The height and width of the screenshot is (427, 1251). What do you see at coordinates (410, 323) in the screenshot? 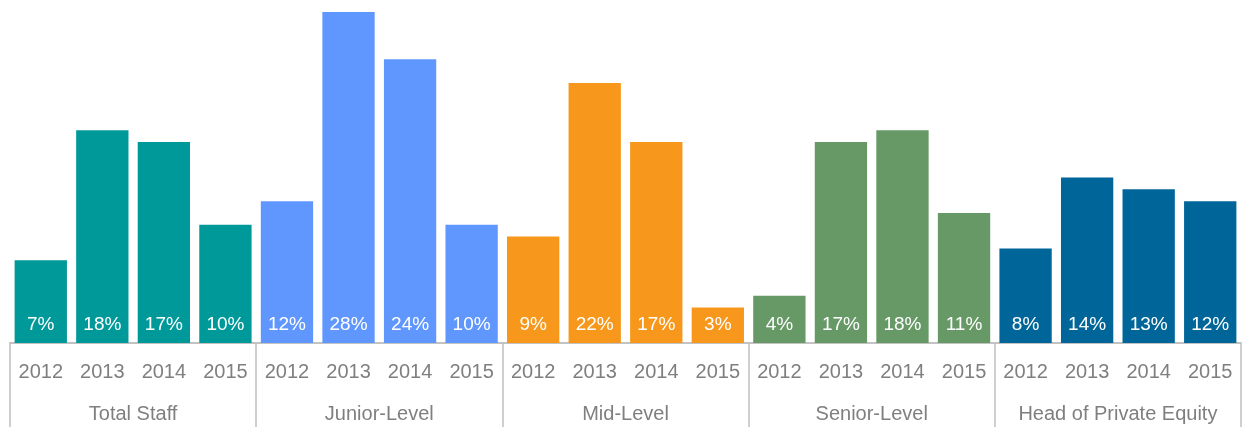
I see `data-label: 24%` at bounding box center [410, 323].